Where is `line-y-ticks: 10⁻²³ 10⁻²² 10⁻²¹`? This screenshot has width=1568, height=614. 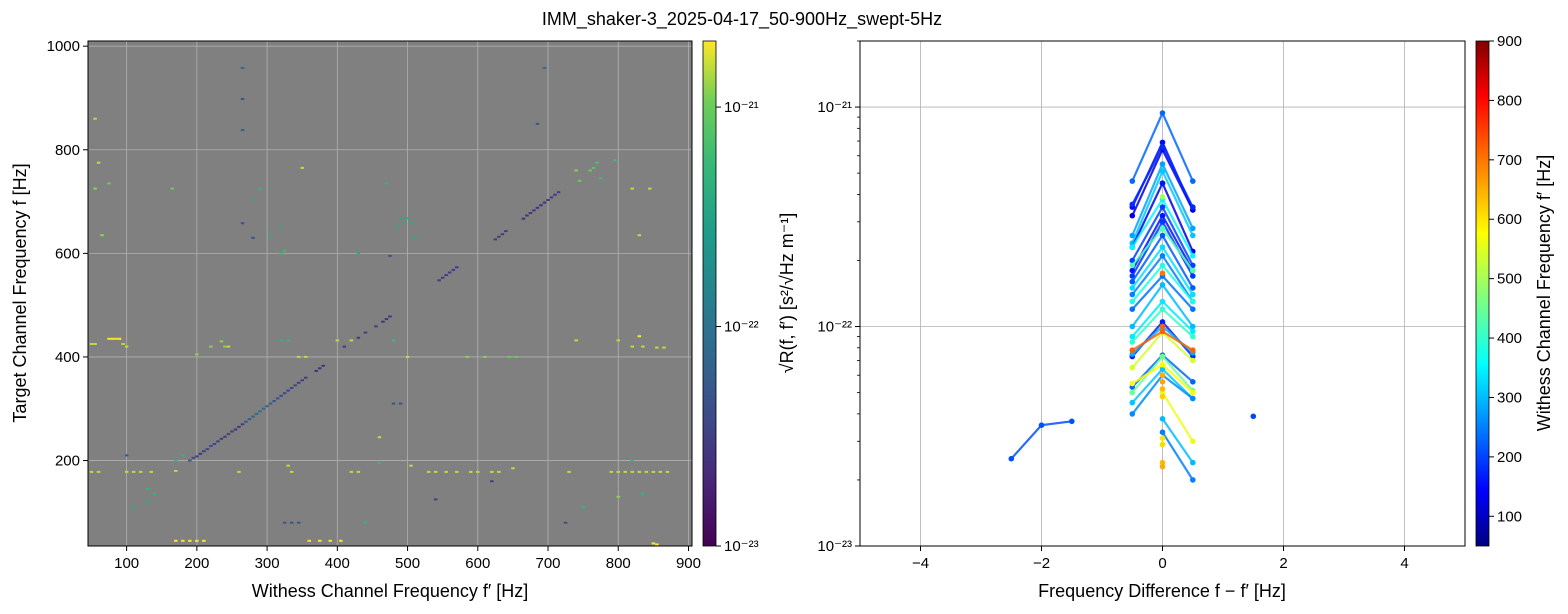 line-y-ticks: 10⁻²³ 10⁻²² 10⁻²¹ is located at coordinates (838, 297).